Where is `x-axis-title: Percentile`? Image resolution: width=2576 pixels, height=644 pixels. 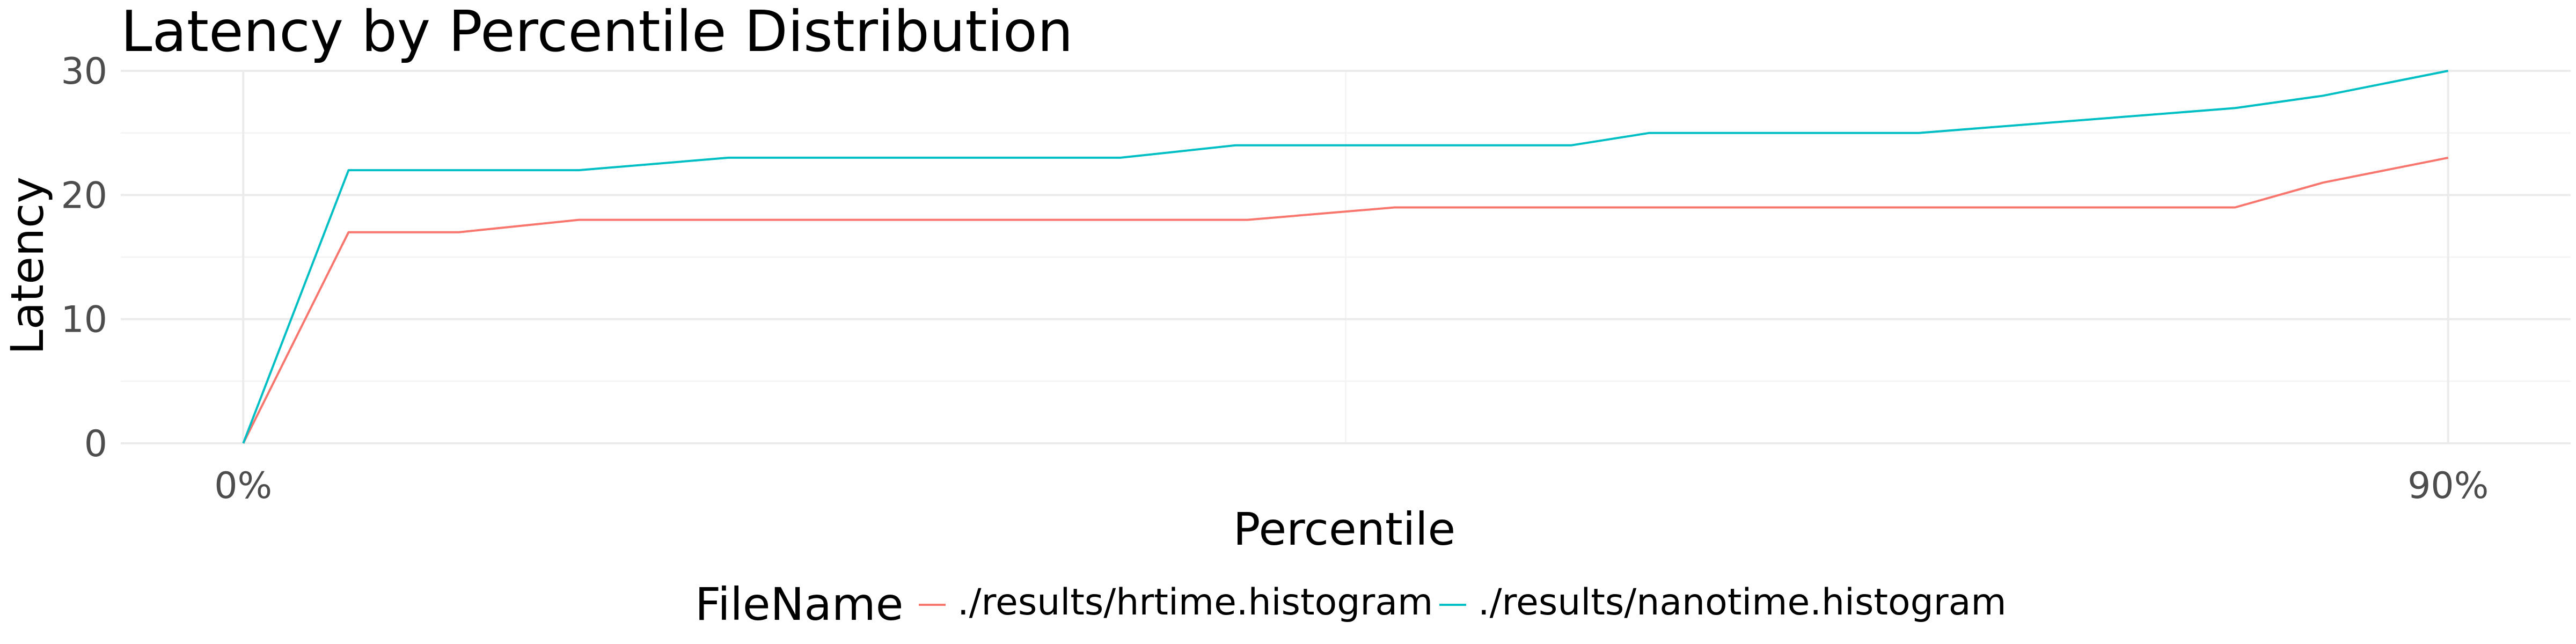
x-axis-title: Percentile is located at coordinates (1344, 529).